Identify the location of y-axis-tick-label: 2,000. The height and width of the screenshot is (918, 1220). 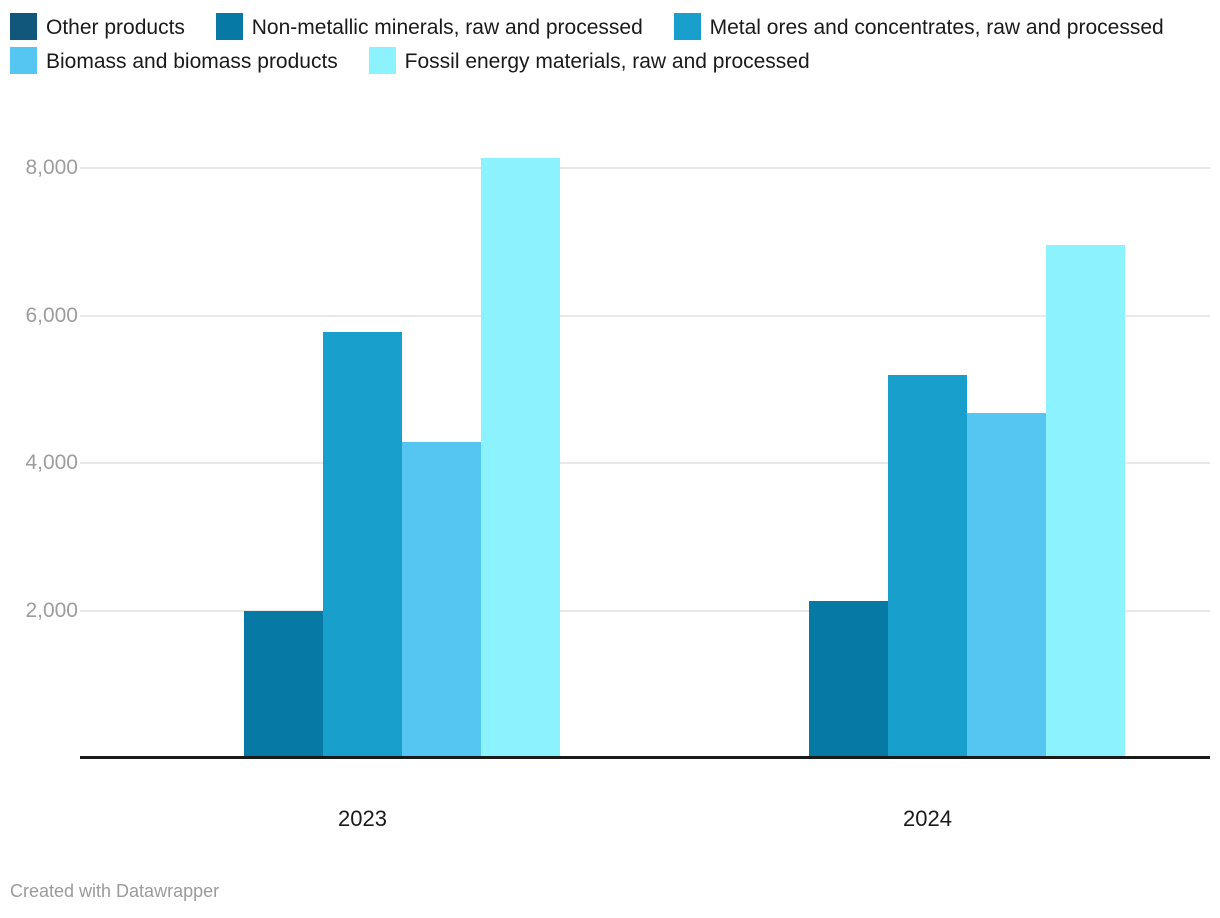
(51, 610).